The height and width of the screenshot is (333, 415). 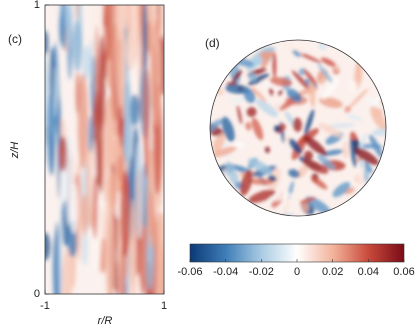 I want to click on colorbar-tick-label: -0.04, so click(x=225, y=272).